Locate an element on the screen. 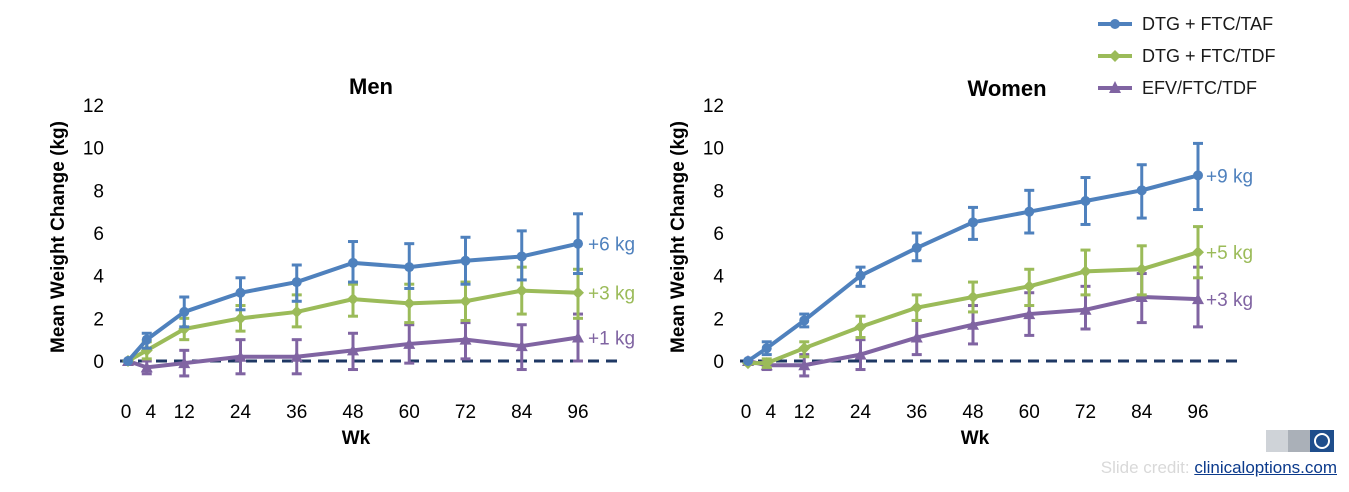 The width and height of the screenshot is (1349, 492). series-efv-ftc-tdf: +1 kg is located at coordinates (378, 345).